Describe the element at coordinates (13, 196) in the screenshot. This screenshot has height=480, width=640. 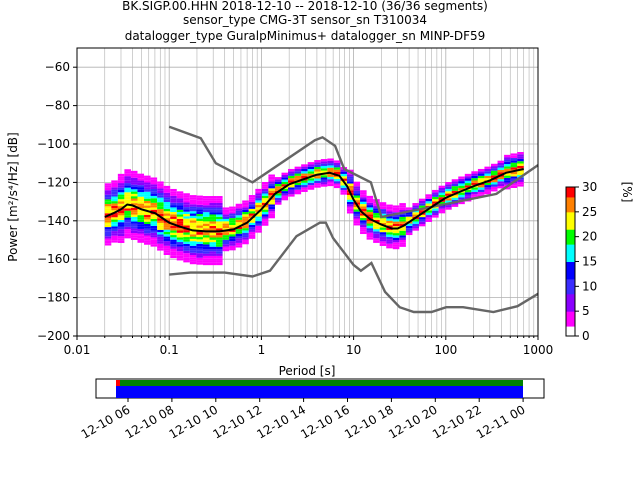
I see `y-axis-label: Power [m²/s⁴/Hz] [dB]` at that location.